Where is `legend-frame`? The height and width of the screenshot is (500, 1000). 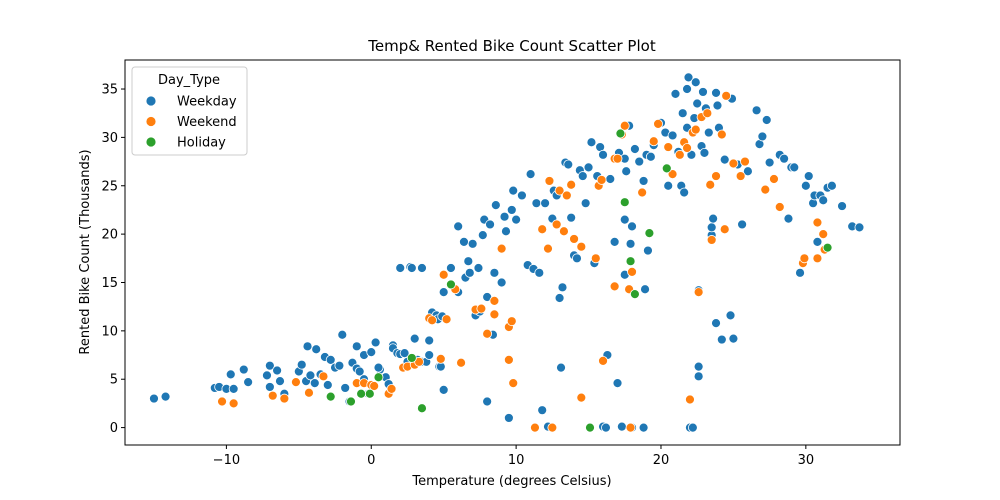
legend-frame is located at coordinates (189, 111).